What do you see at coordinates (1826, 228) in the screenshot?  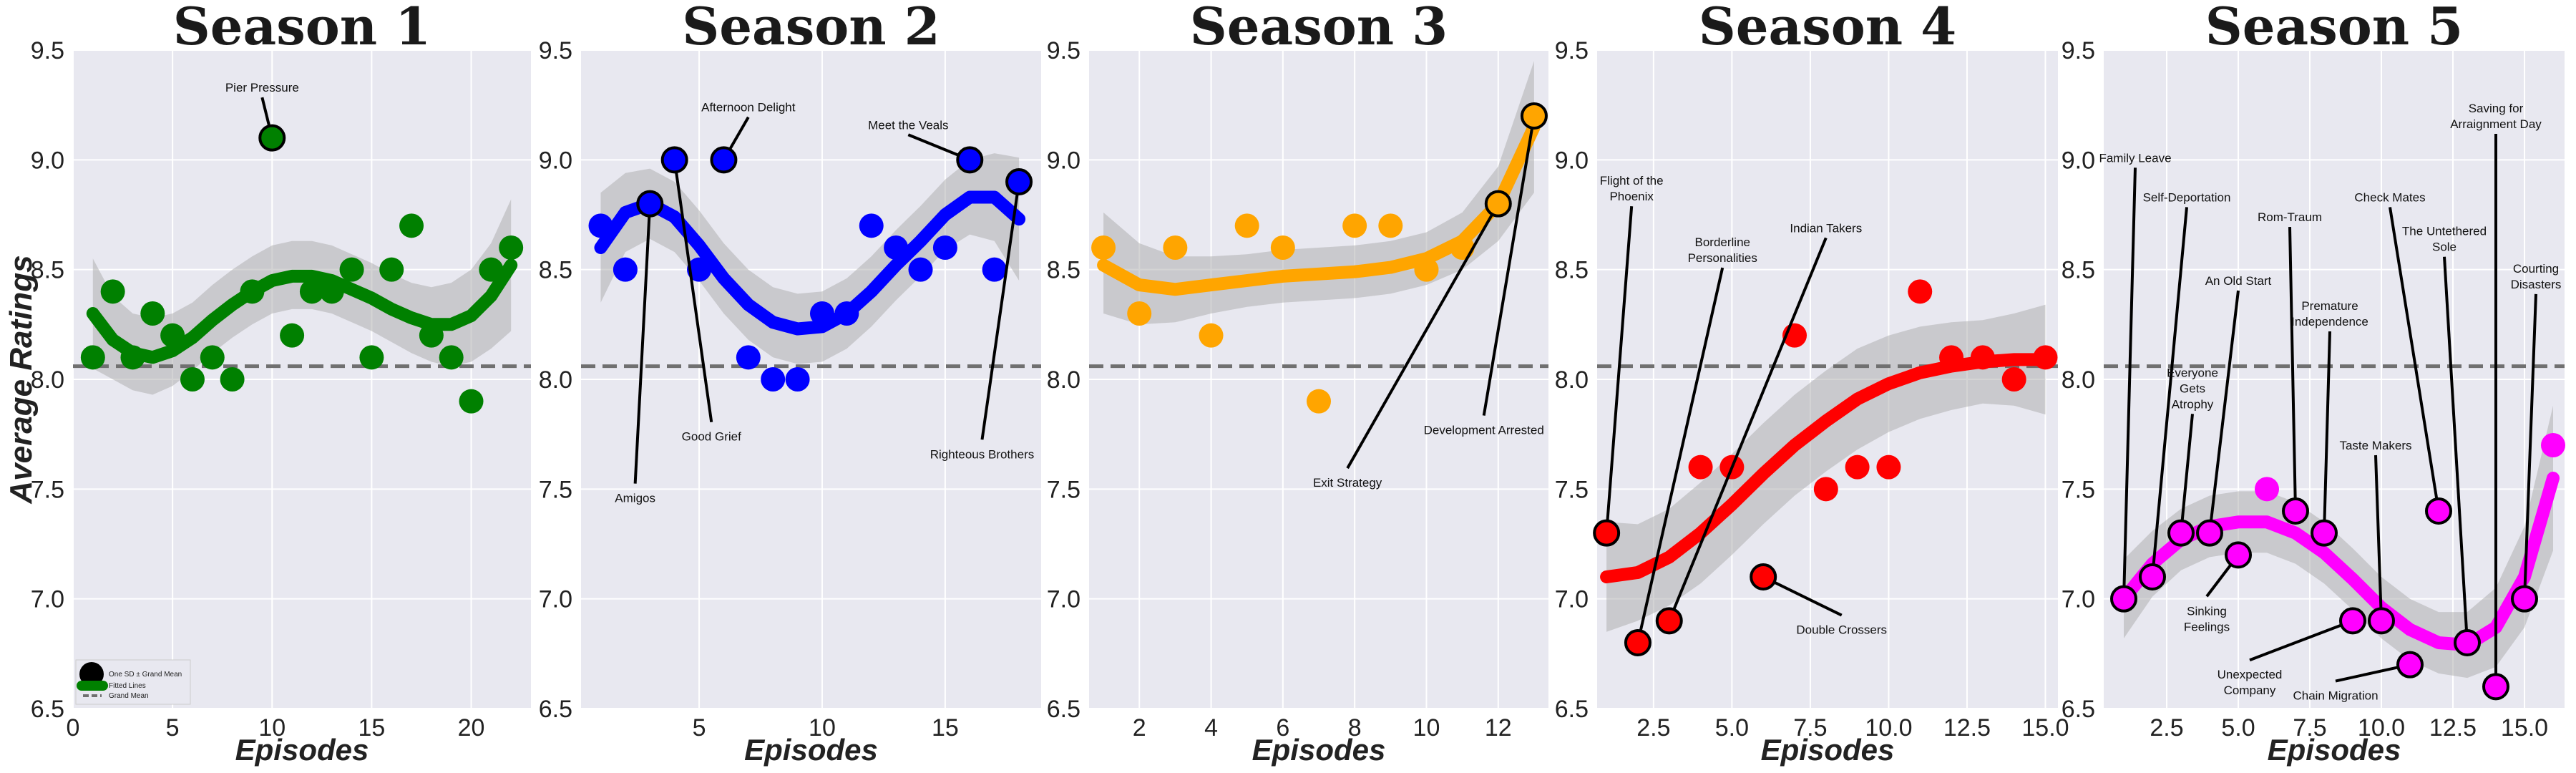 I see `annotation-label: Indian Takers` at bounding box center [1826, 228].